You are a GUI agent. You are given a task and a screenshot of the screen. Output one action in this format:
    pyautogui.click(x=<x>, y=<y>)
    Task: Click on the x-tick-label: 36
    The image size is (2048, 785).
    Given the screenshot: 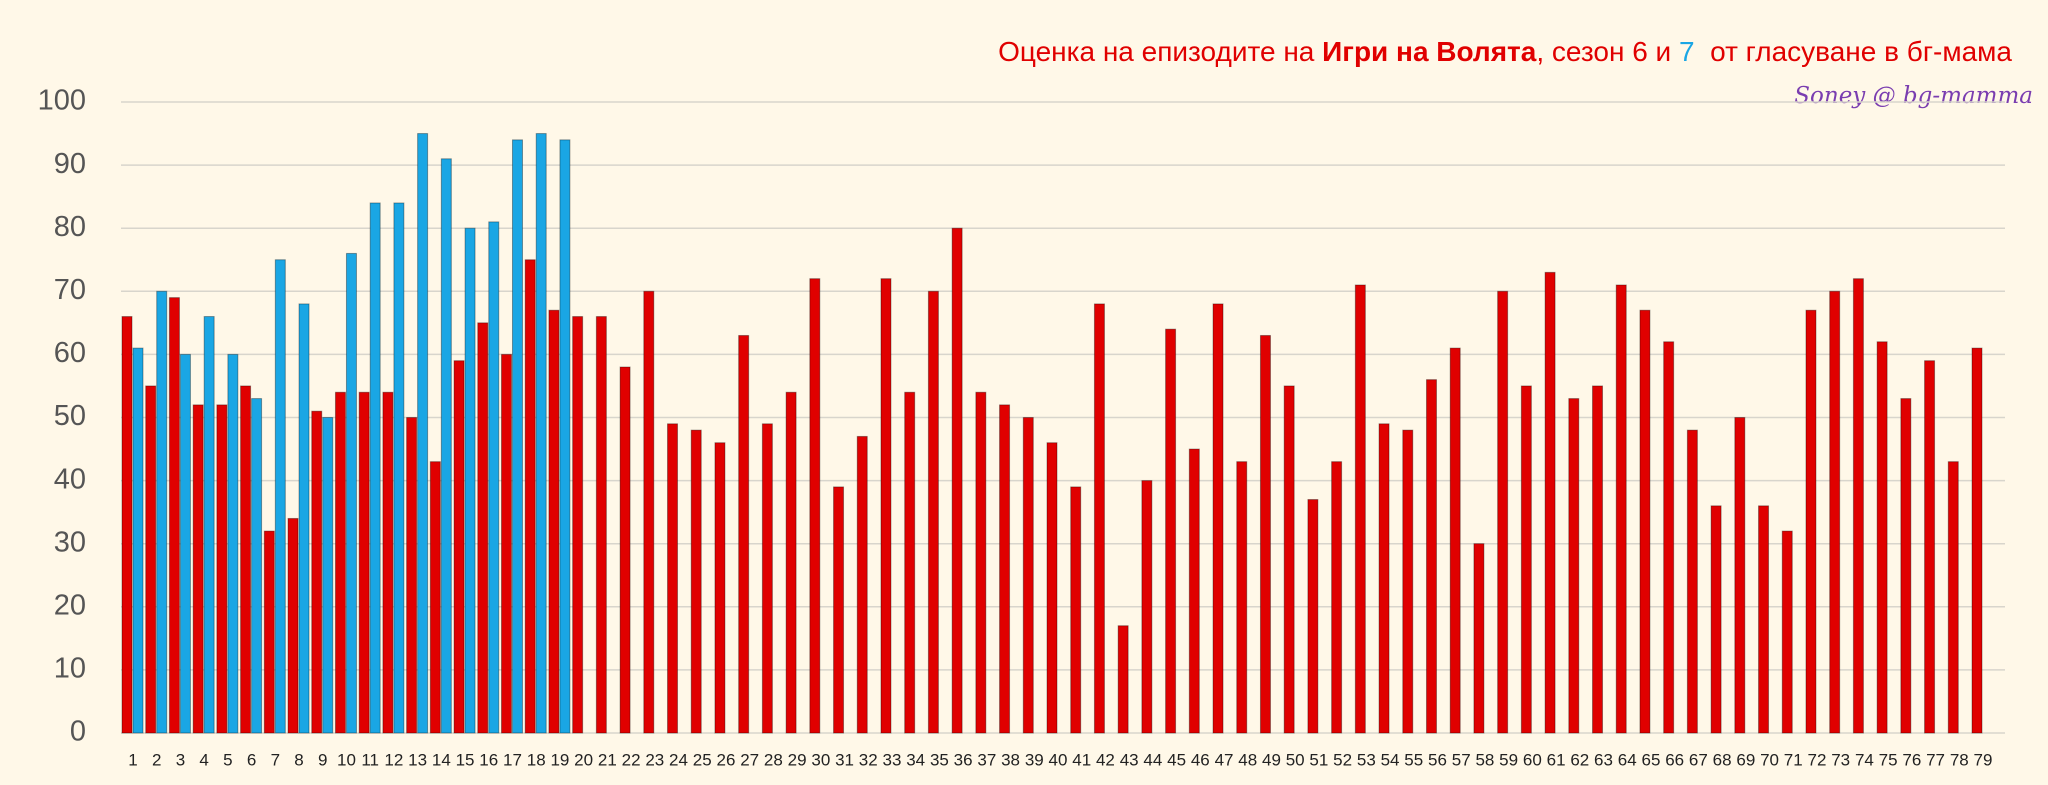 What is the action you would take?
    pyautogui.click(x=963, y=759)
    